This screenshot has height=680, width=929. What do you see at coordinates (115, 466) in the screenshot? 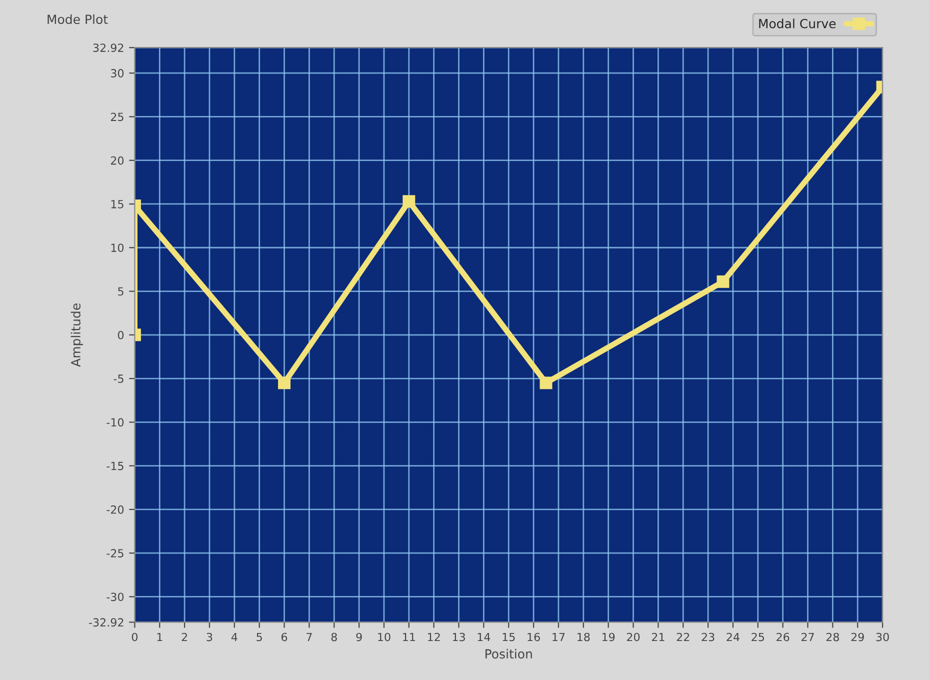
I see `y-tick-label: -15` at bounding box center [115, 466].